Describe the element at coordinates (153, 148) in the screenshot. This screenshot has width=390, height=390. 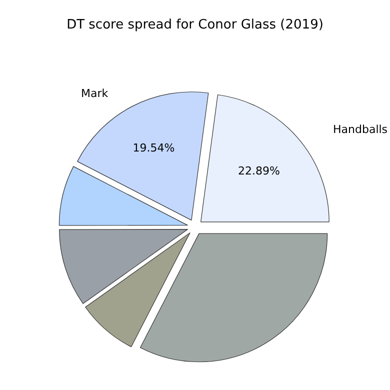
I see `data-label: 19.54%` at that location.